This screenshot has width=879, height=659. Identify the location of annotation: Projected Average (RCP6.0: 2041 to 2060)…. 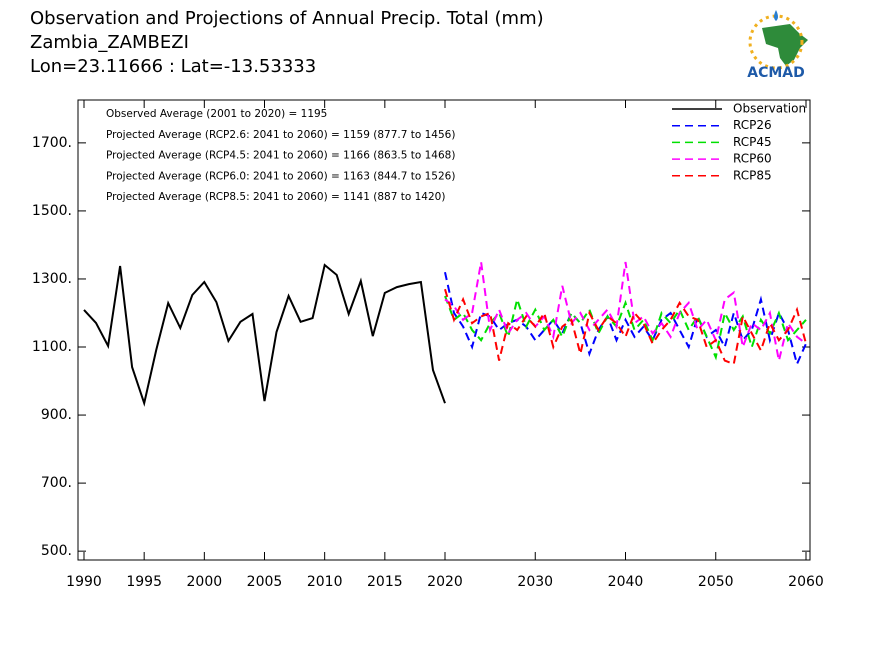
(280, 176).